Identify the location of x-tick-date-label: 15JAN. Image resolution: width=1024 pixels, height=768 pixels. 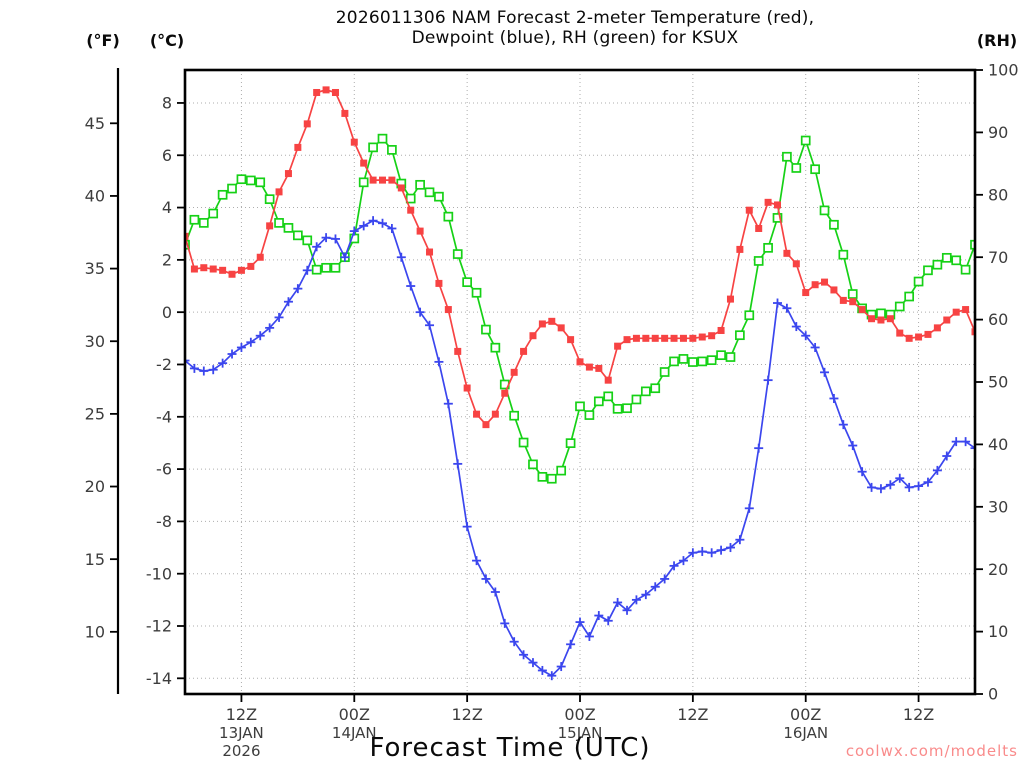
(580, 733).